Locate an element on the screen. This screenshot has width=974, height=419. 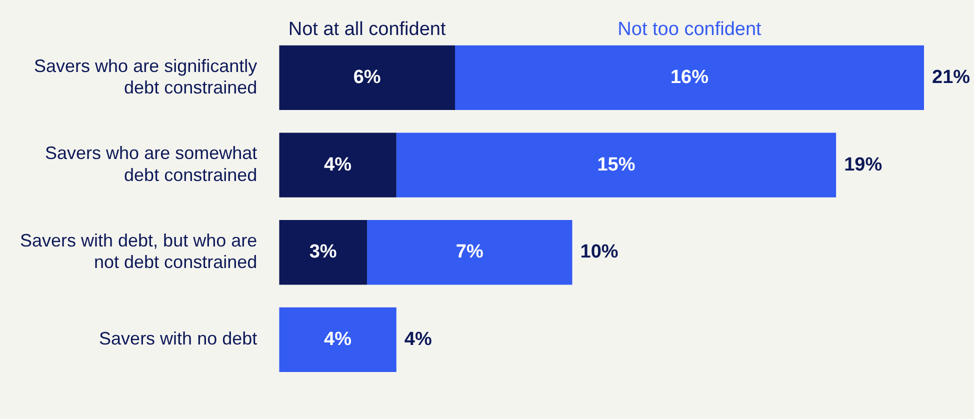
total-label: 10% is located at coordinates (599, 252).